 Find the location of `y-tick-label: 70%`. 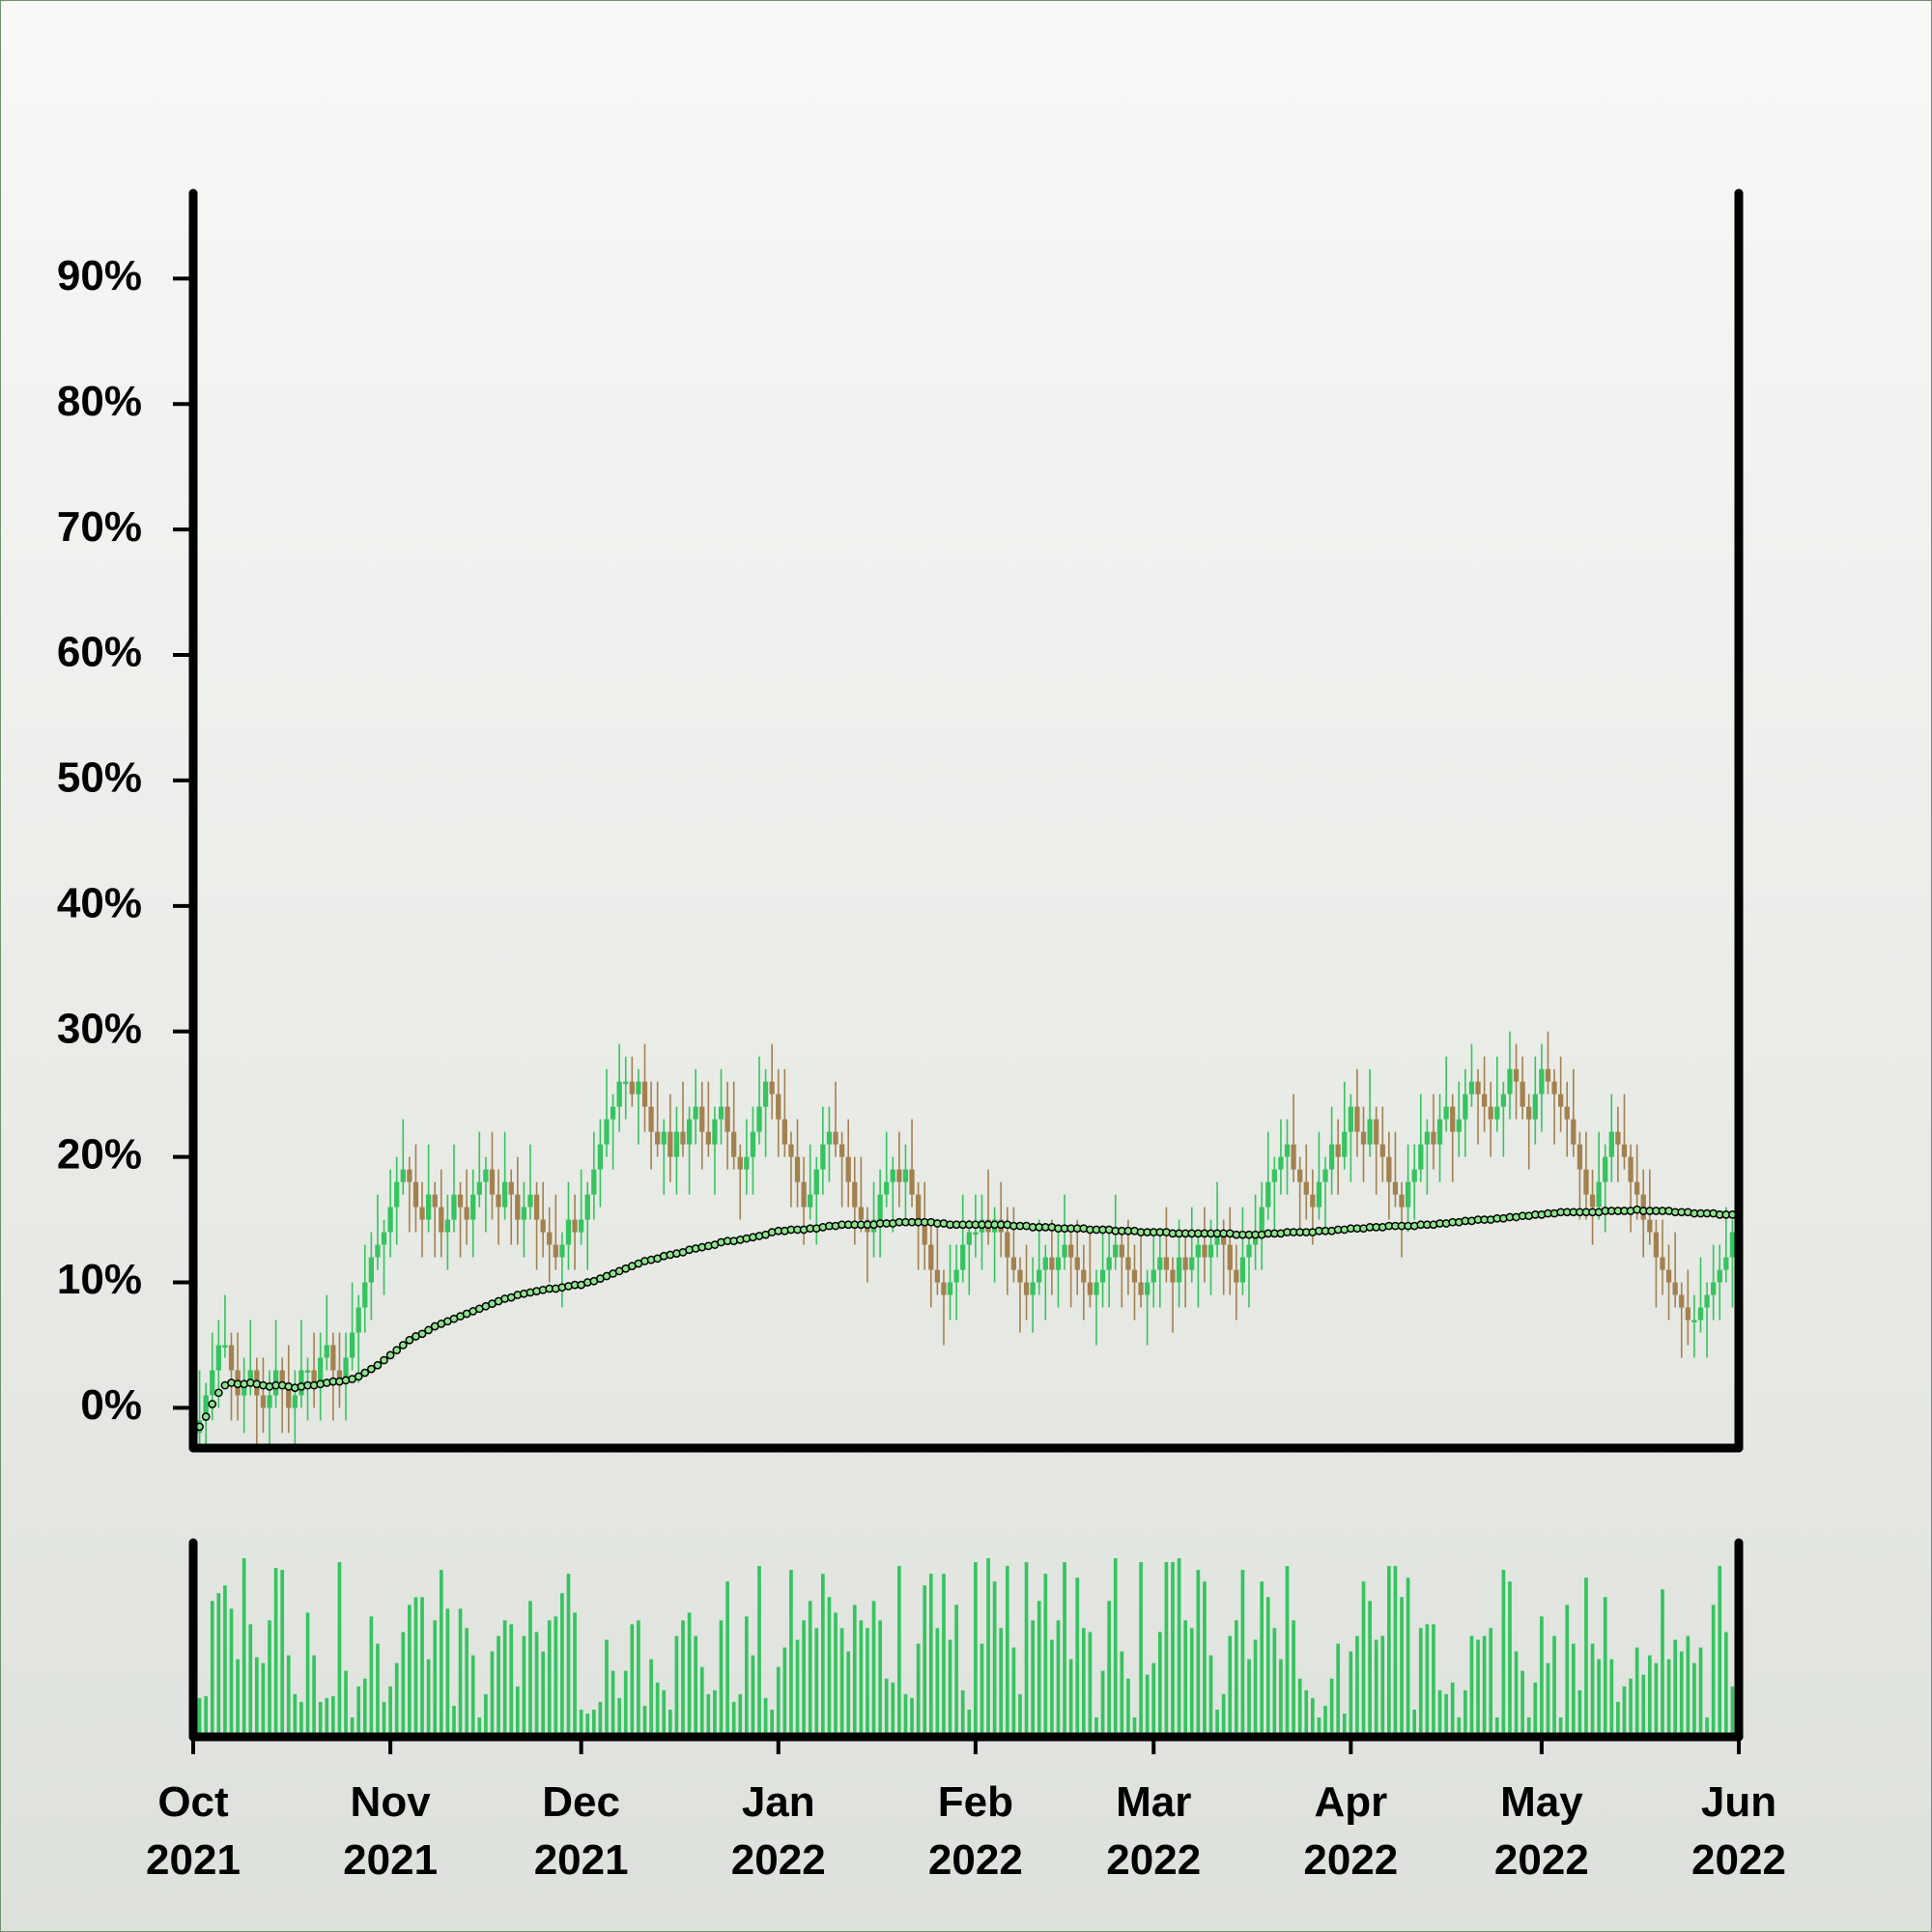

y-tick-label: 70% is located at coordinates (99, 527).